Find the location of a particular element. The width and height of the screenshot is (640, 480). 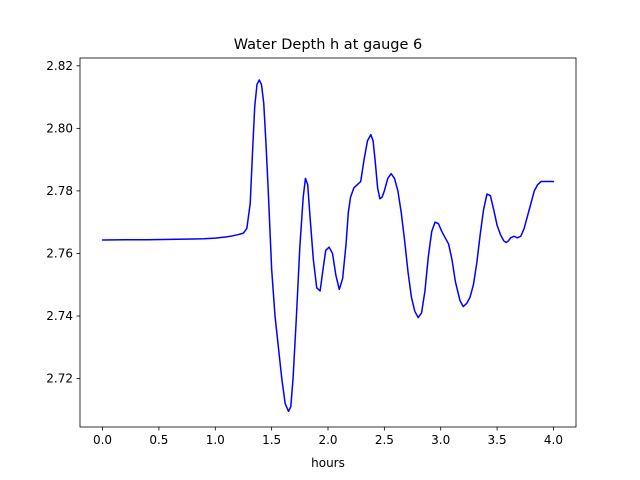

y-tick-label: 2.72 is located at coordinates (59, 379).